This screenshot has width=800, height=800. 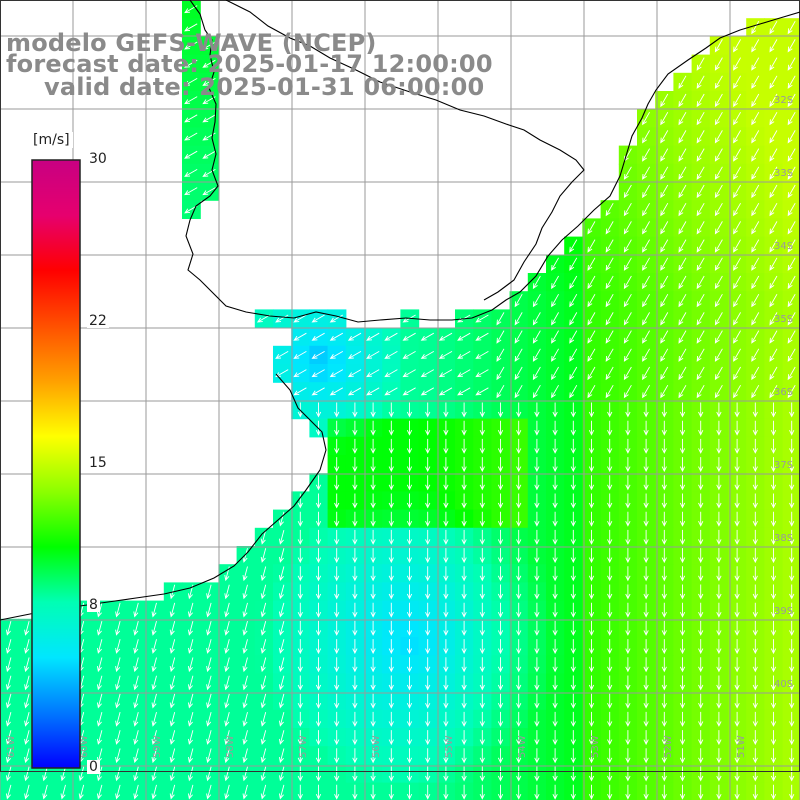 I want to click on colorbar-tick-label: 0, so click(x=93, y=767).